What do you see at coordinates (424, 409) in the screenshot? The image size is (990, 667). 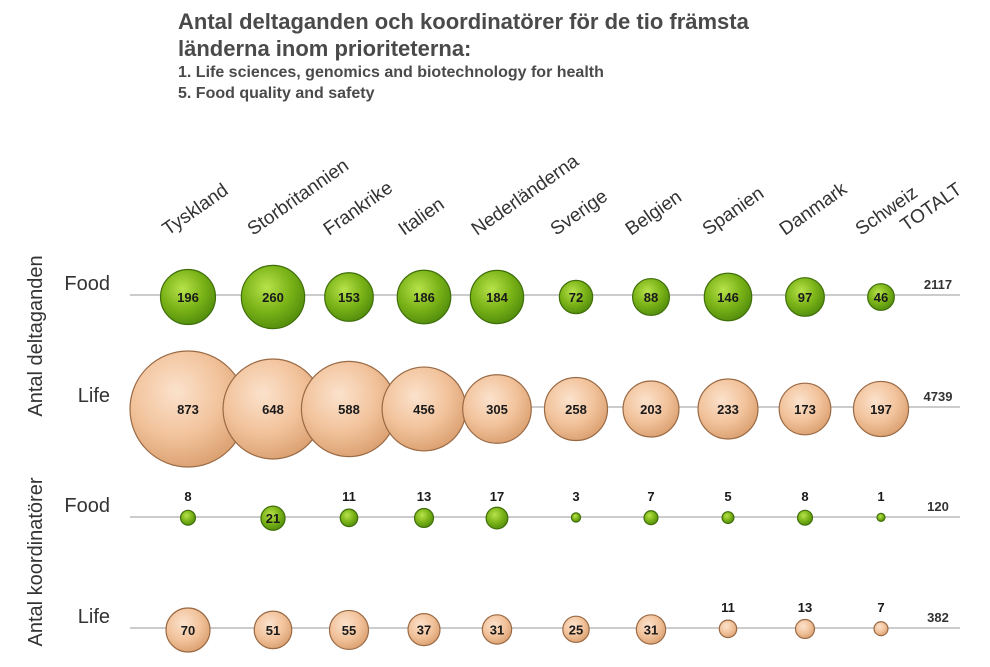 I see `data-label: 456` at bounding box center [424, 409].